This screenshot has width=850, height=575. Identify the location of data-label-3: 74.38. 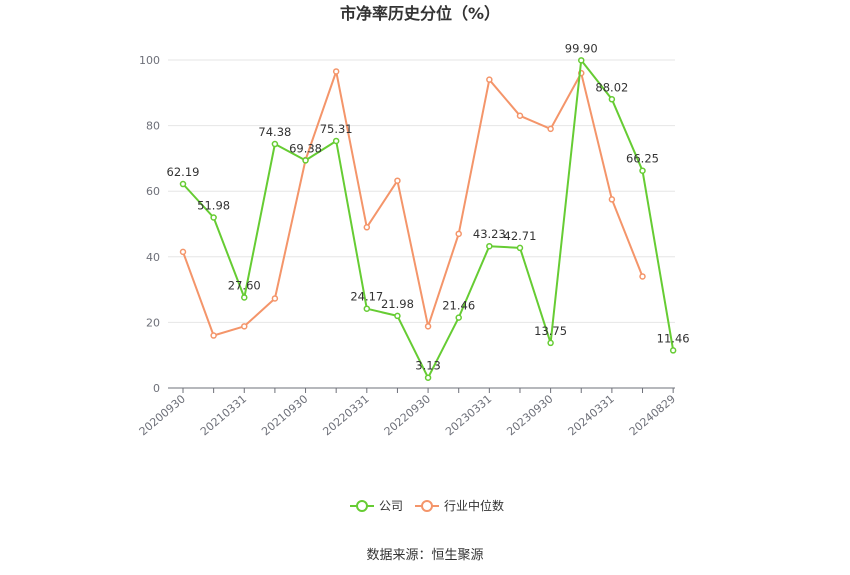
(274, 132).